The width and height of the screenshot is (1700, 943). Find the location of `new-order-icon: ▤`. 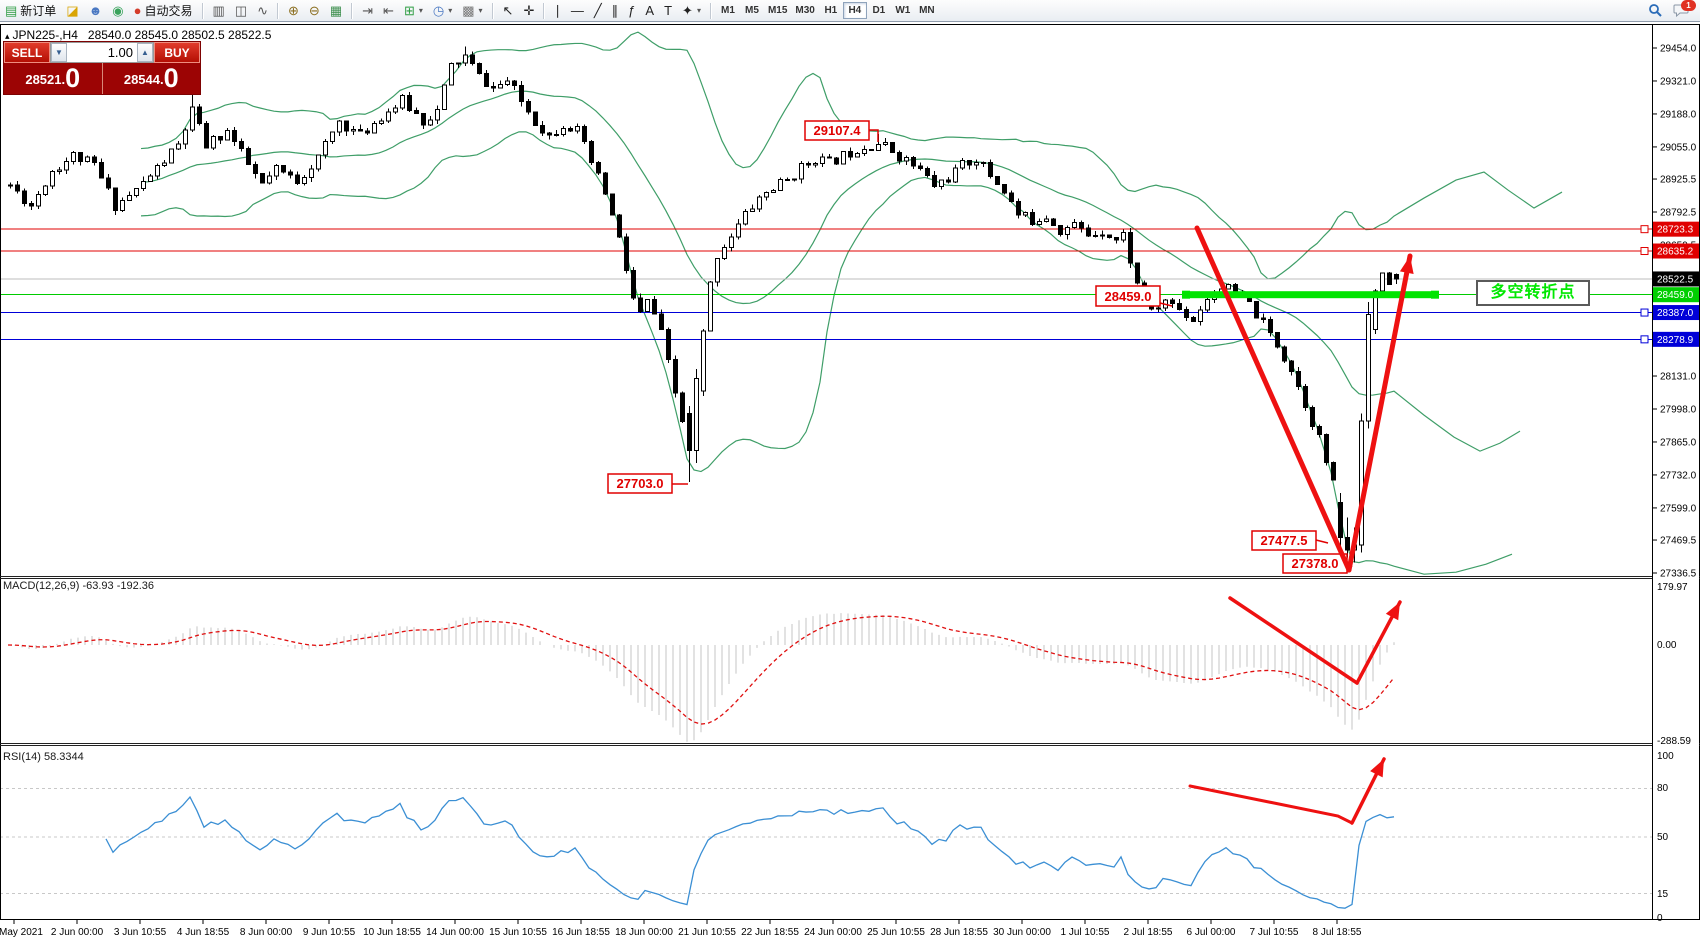

new-order-icon: ▤ is located at coordinates (11, 10).